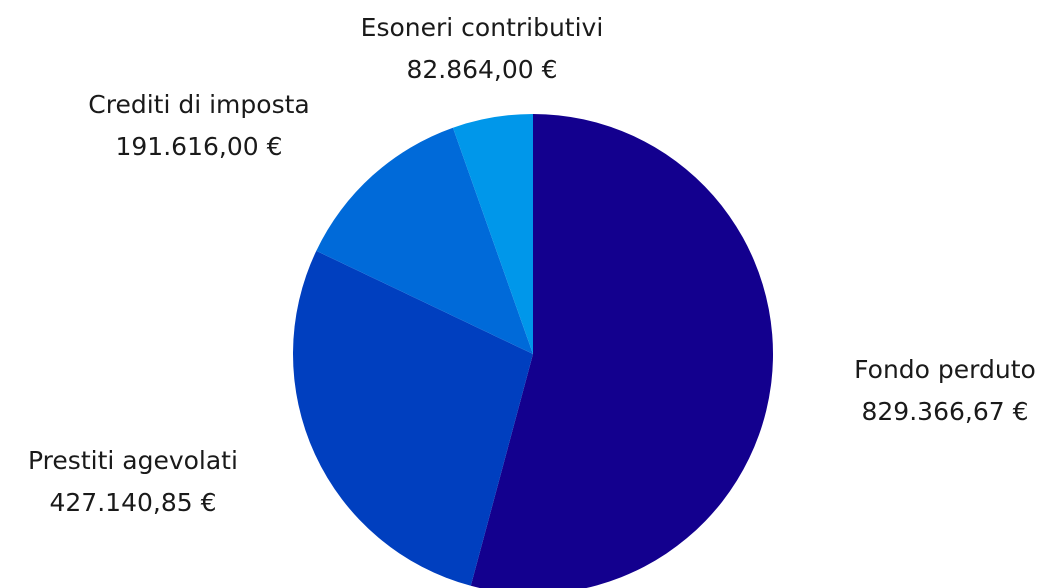  What do you see at coordinates (199, 146) in the screenshot?
I see `label-crediti-di-imposta-value: 191.616,00 €` at bounding box center [199, 146].